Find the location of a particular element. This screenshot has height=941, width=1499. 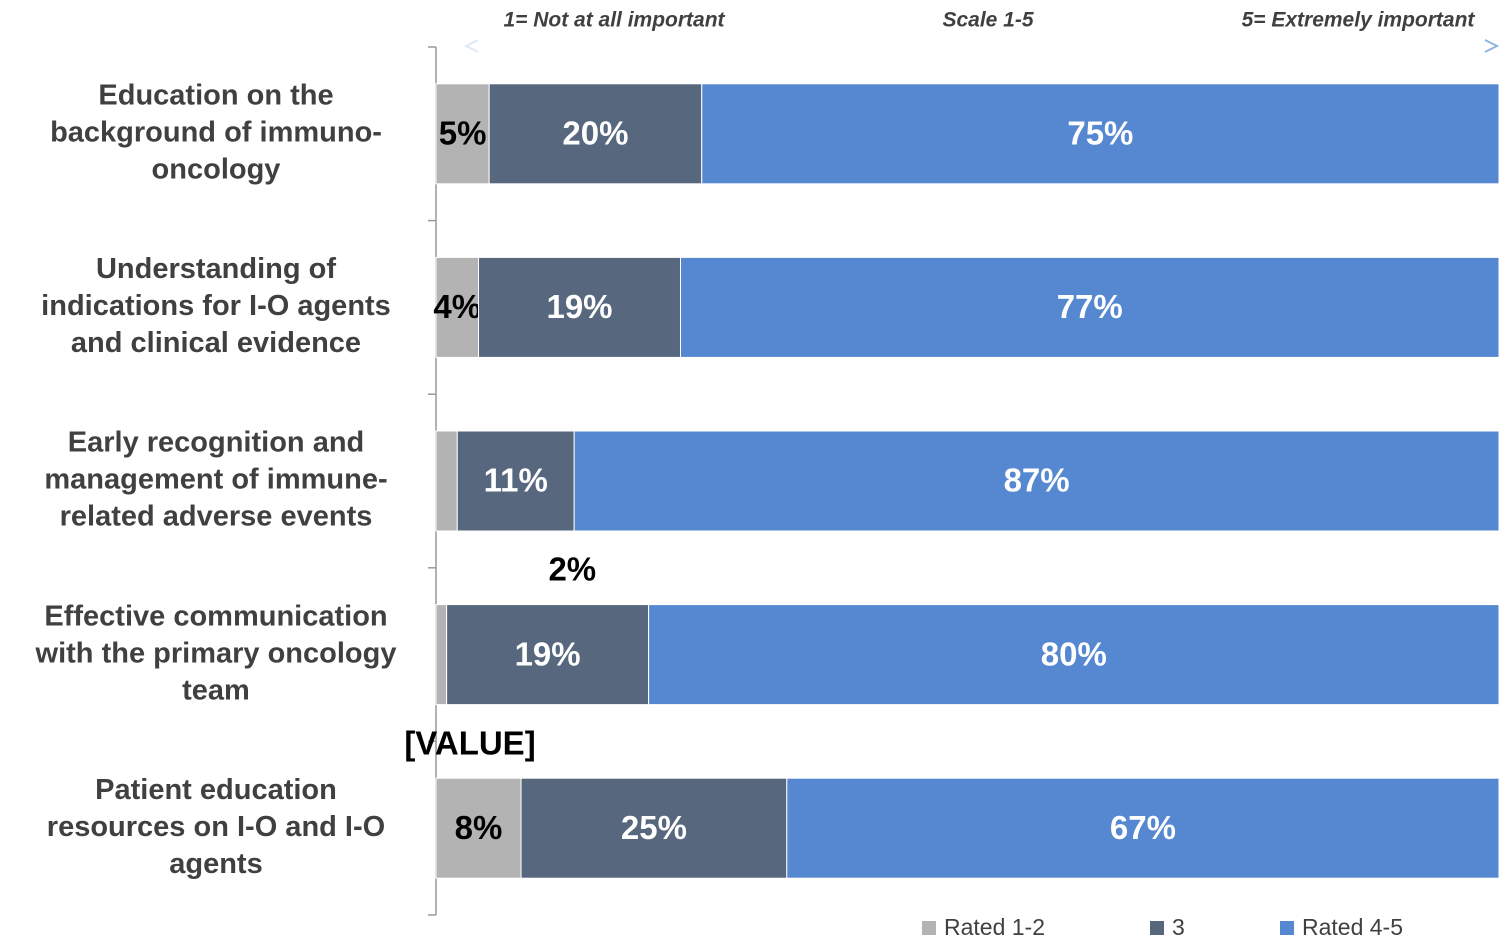

category-label: with the primary oncology is located at coordinates (216, 653).